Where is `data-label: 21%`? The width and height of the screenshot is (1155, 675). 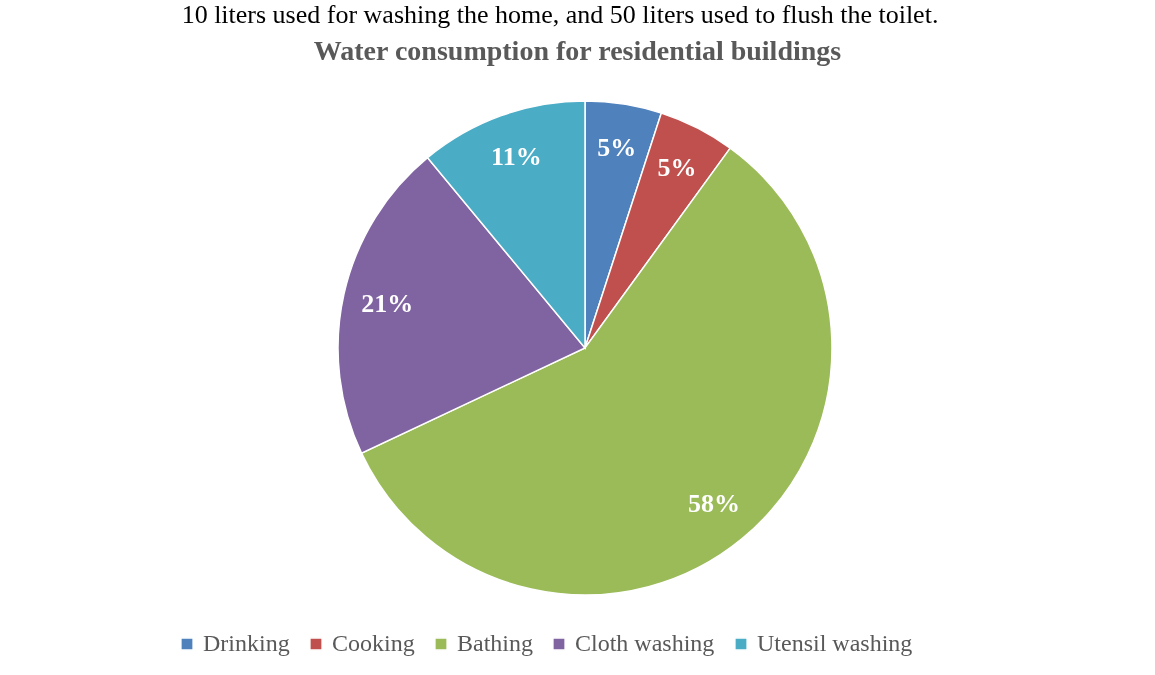 data-label: 21% is located at coordinates (387, 303).